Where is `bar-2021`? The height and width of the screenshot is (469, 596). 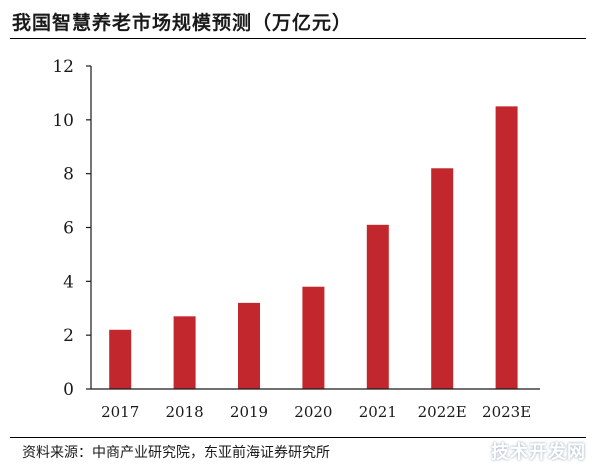 bar-2021 is located at coordinates (377, 306).